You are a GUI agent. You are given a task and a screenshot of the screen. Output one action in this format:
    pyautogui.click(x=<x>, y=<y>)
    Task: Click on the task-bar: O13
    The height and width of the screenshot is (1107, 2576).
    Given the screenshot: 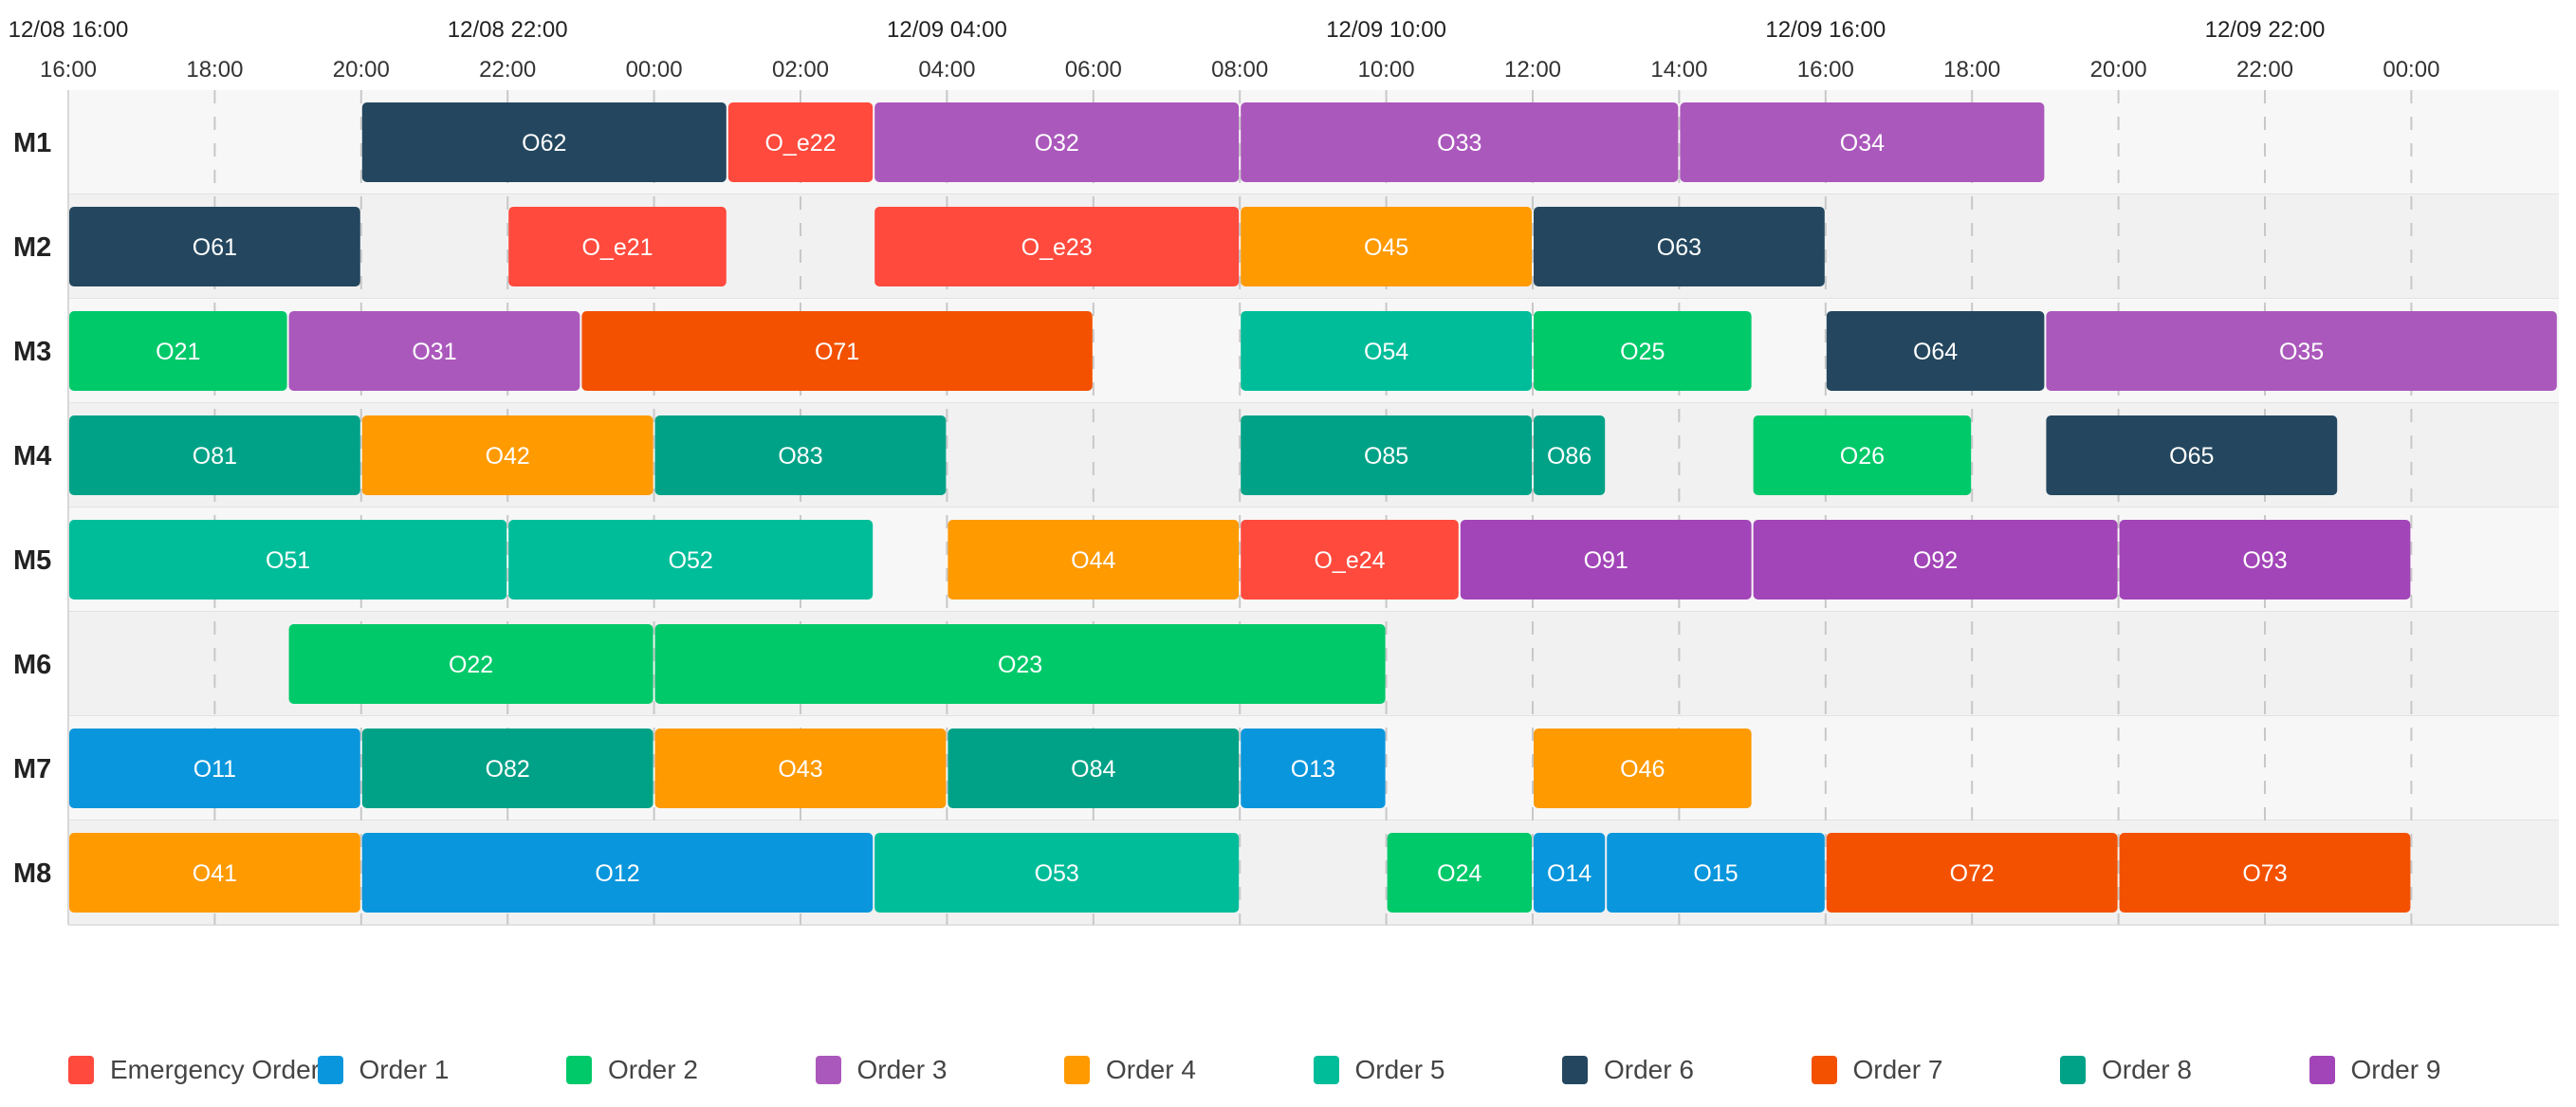 What is the action you would take?
    pyautogui.click(x=1313, y=768)
    